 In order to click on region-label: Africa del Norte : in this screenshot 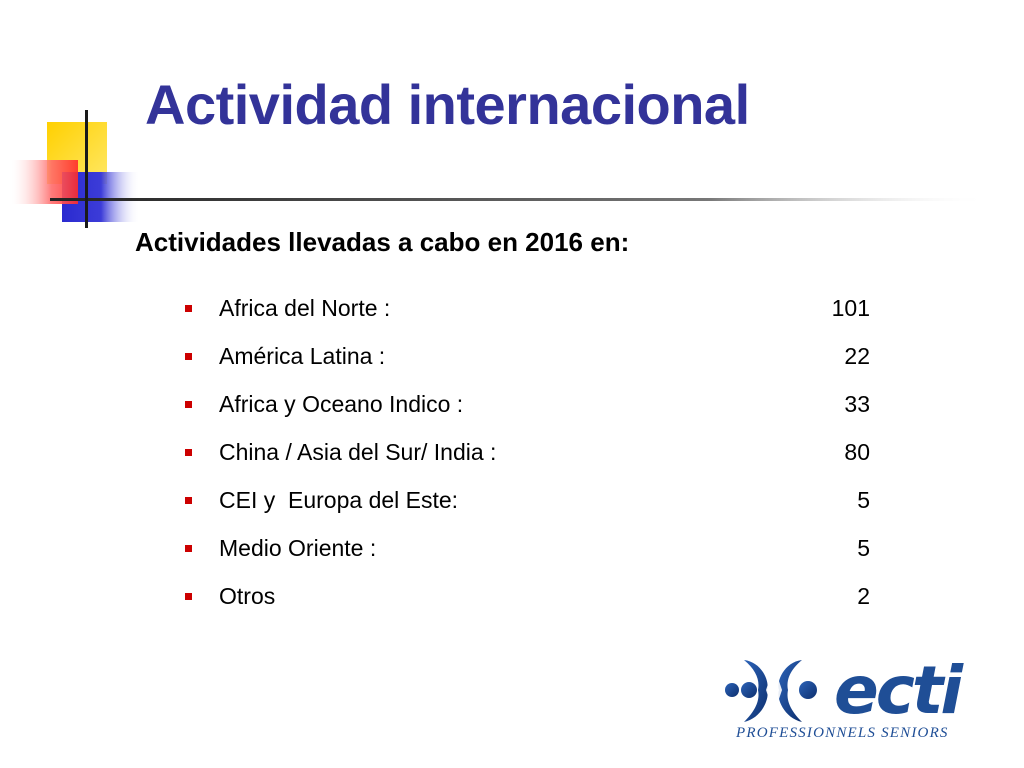, I will do `click(305, 307)`.